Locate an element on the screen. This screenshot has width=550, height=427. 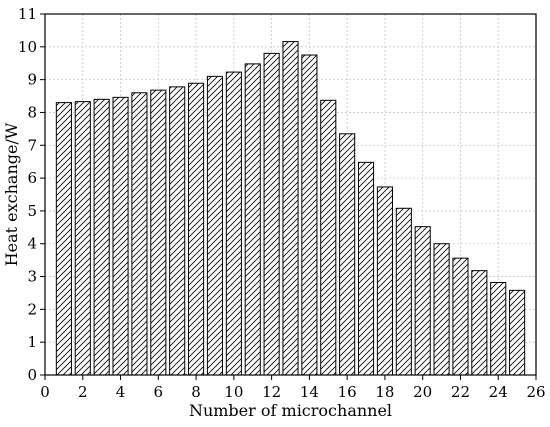
y-tick-label: 9 is located at coordinates (32, 80).